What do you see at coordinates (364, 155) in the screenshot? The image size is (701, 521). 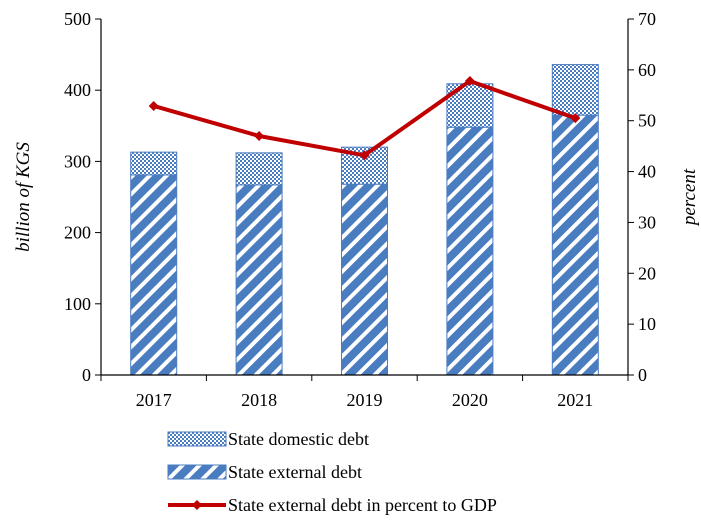 I see `gdp-share-point-2019` at bounding box center [364, 155].